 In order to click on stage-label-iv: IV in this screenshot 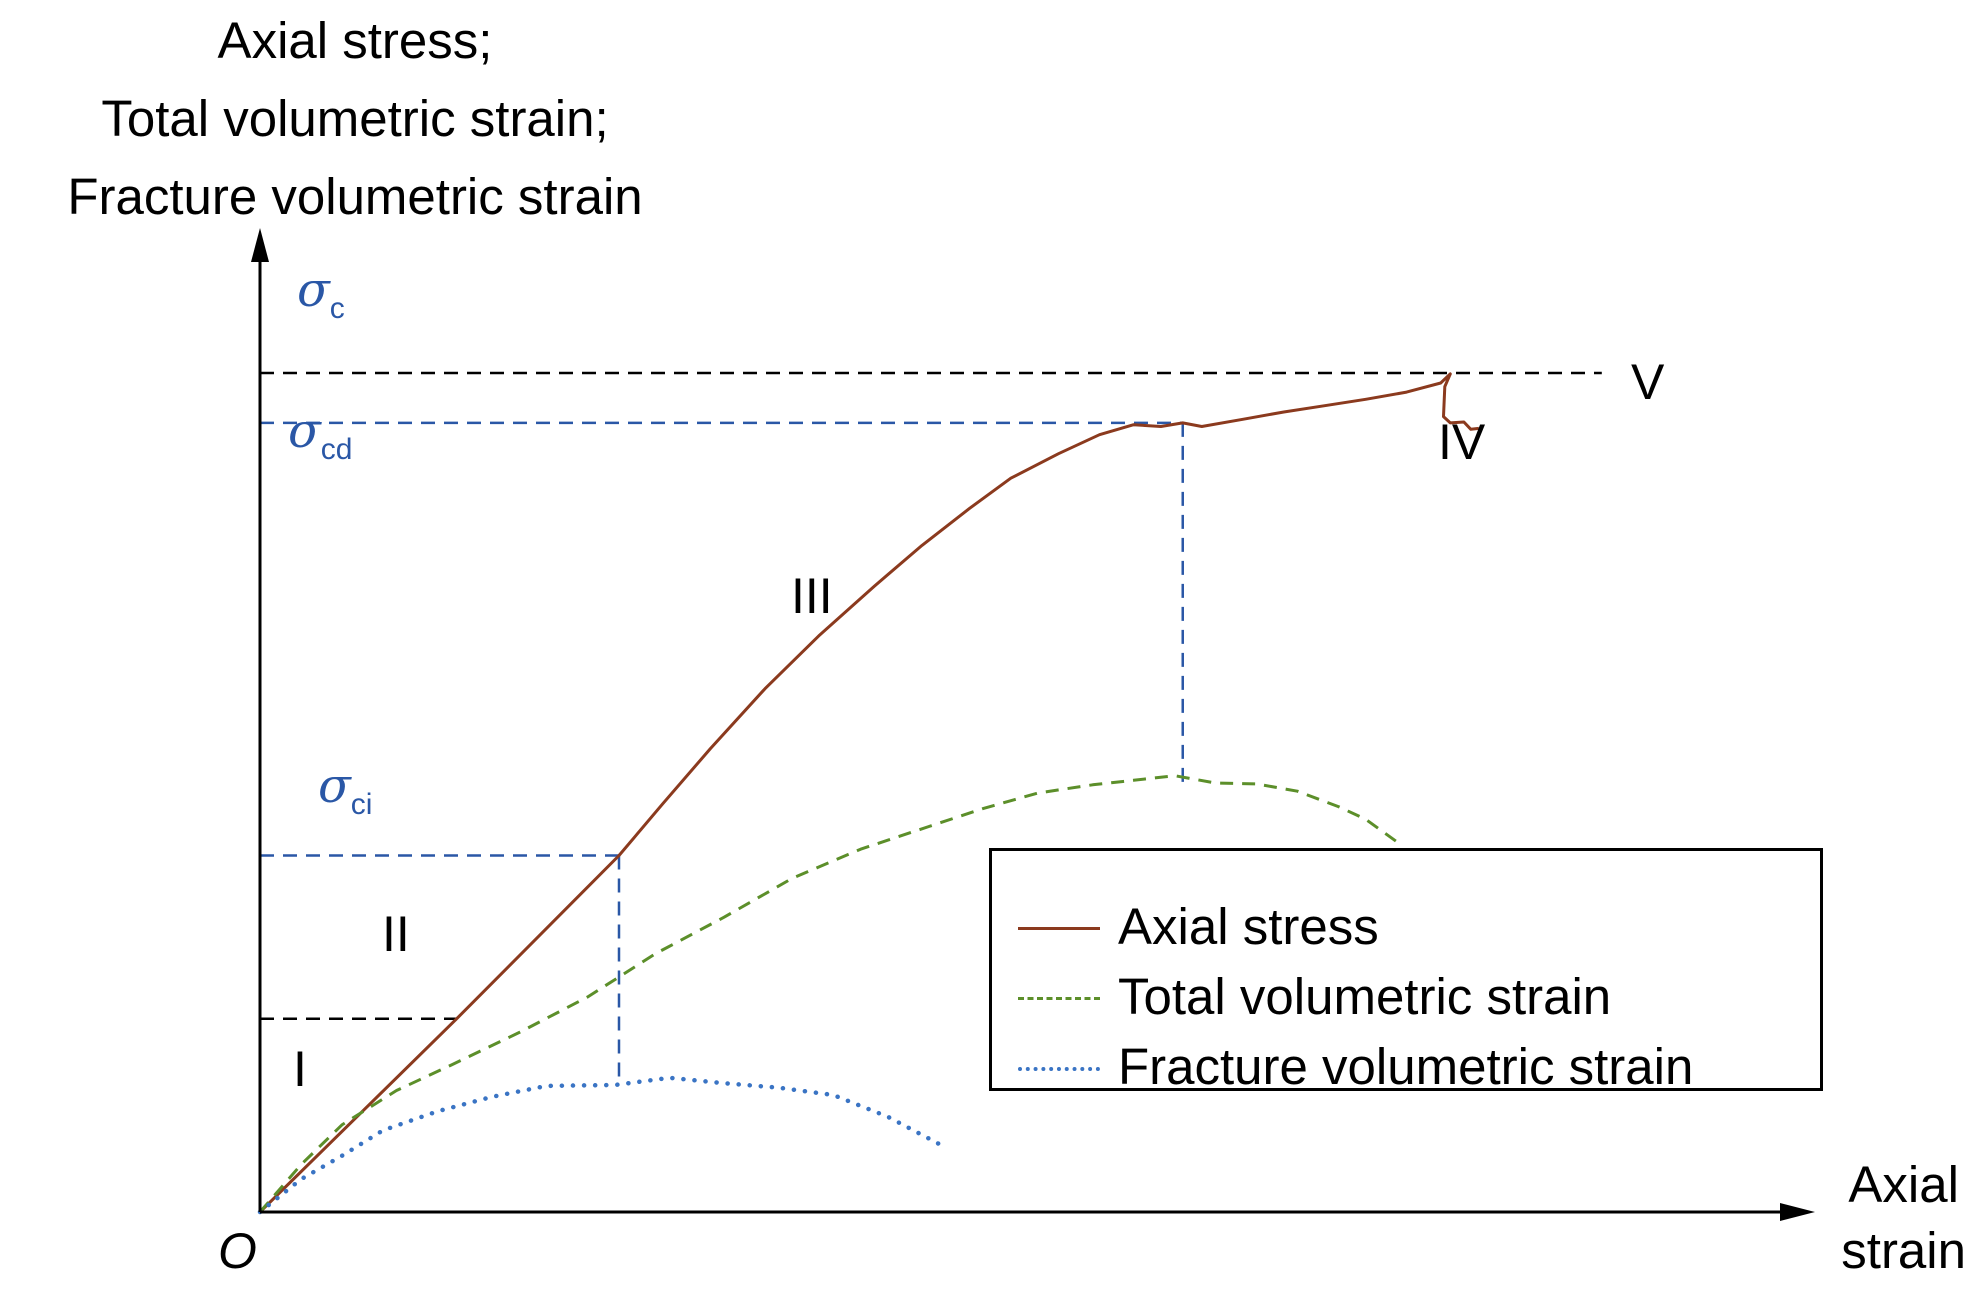, I will do `click(1462, 442)`.